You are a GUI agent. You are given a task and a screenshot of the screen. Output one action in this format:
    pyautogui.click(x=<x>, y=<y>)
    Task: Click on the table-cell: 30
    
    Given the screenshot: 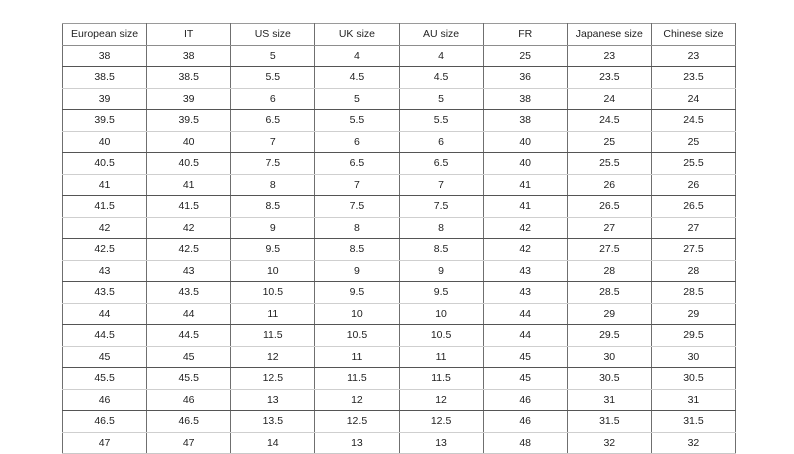 What is the action you would take?
    pyautogui.click(x=693, y=356)
    